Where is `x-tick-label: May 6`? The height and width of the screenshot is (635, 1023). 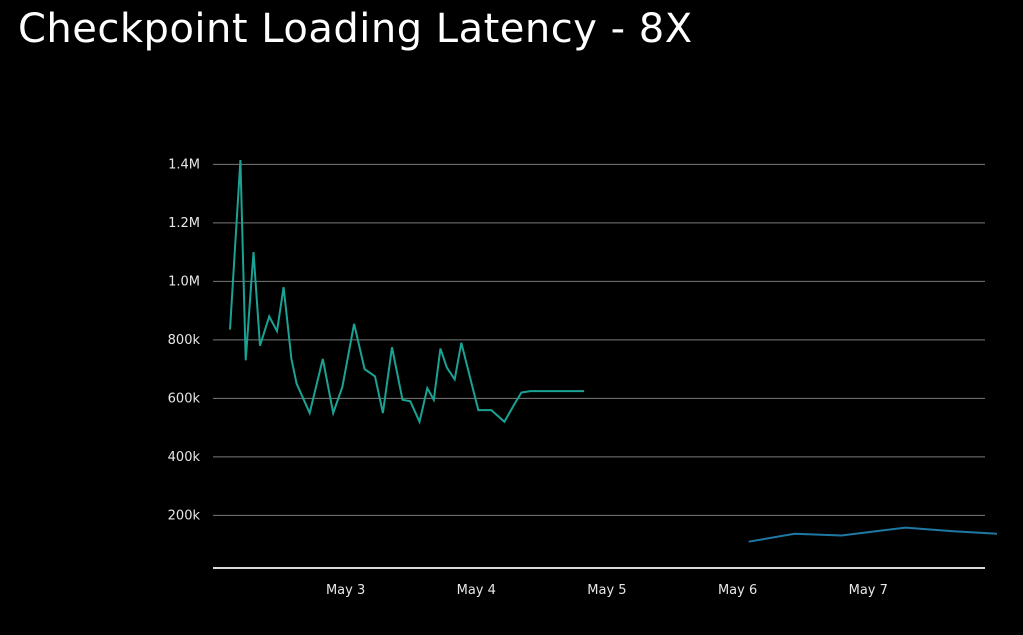 x-tick-label: May 6 is located at coordinates (737, 590).